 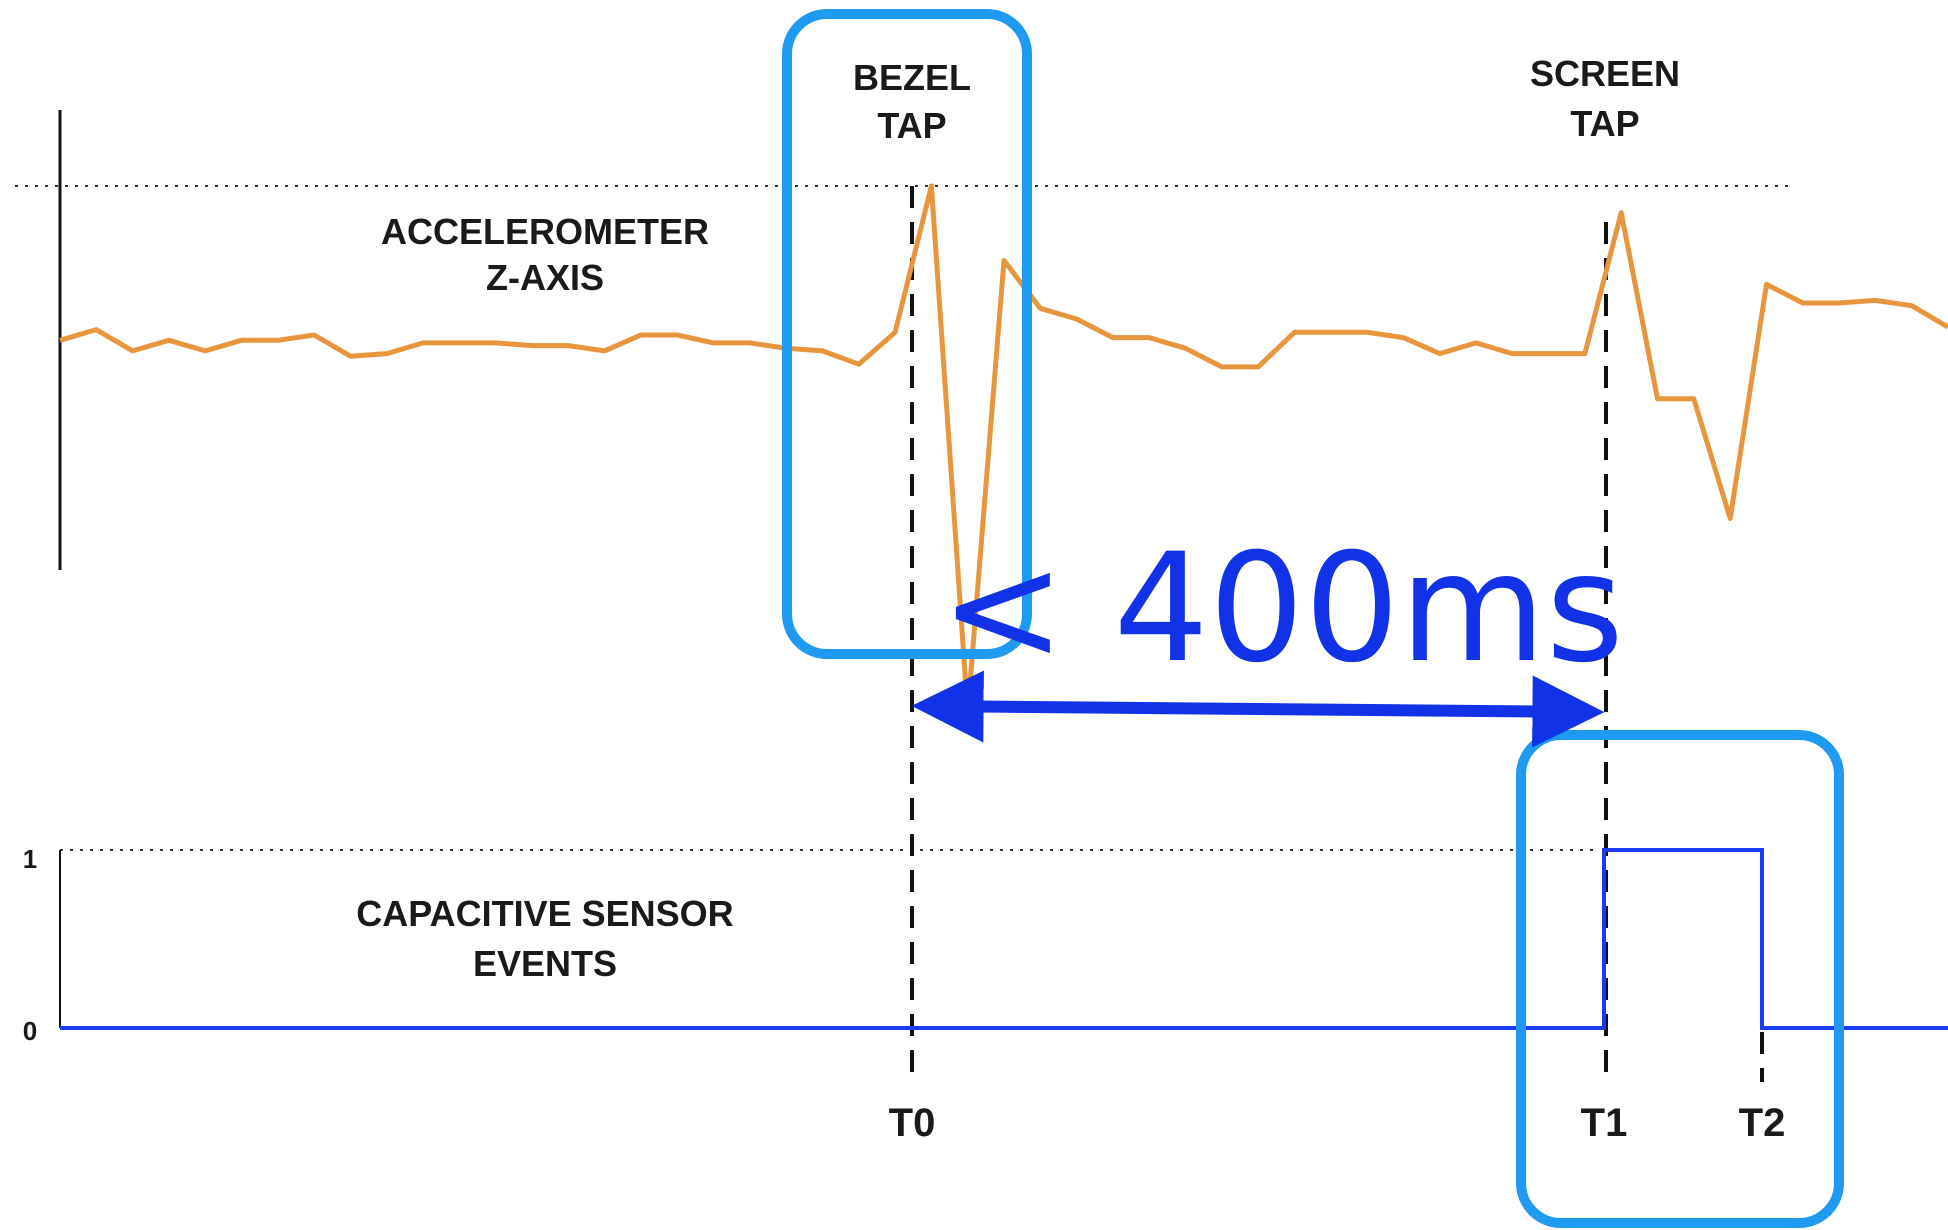 What do you see at coordinates (545, 963) in the screenshot?
I see `cap-label-line2: EVENTS` at bounding box center [545, 963].